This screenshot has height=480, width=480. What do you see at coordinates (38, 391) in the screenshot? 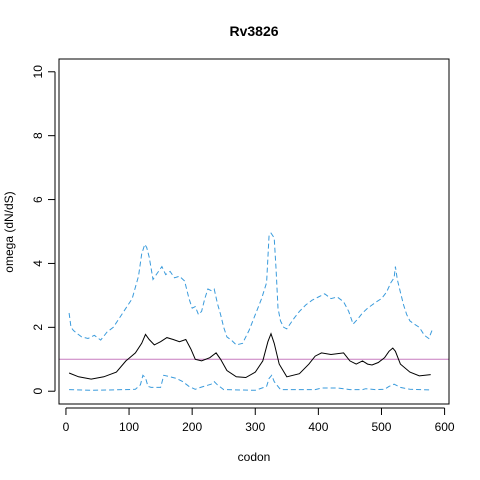
I see `y-tick-label: 0` at bounding box center [38, 391].